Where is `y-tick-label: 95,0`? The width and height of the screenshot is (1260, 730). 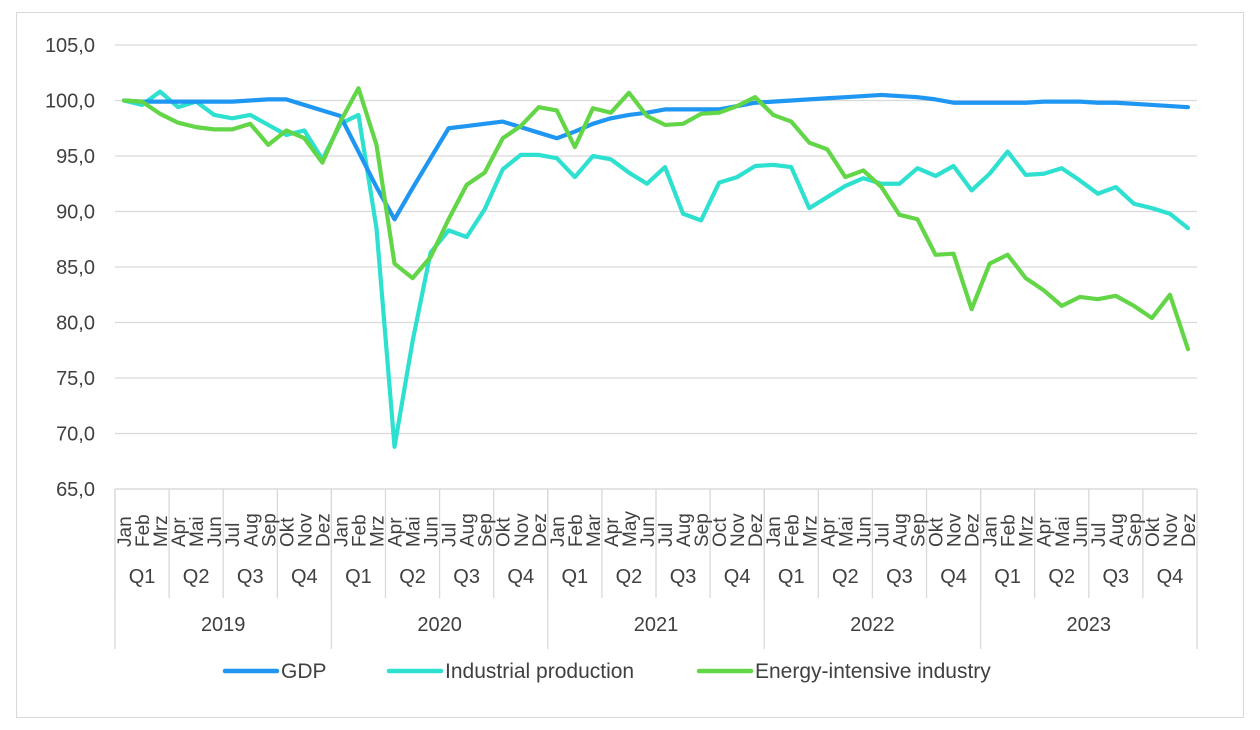 y-tick-label: 95,0 is located at coordinates (75, 157).